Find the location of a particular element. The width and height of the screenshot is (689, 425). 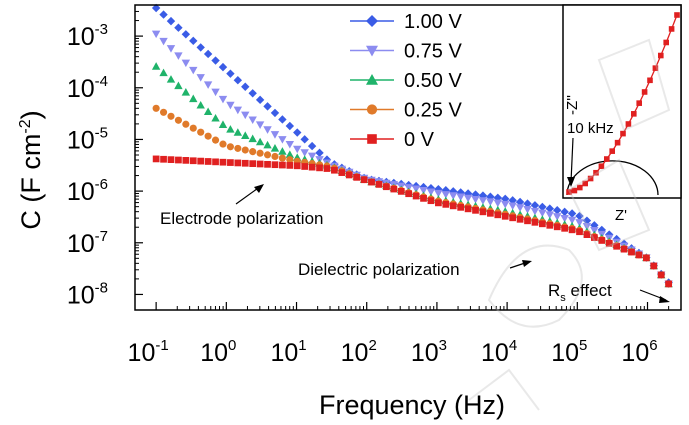

y-tick-label: 10⁻⁶ is located at coordinates (87, 191).